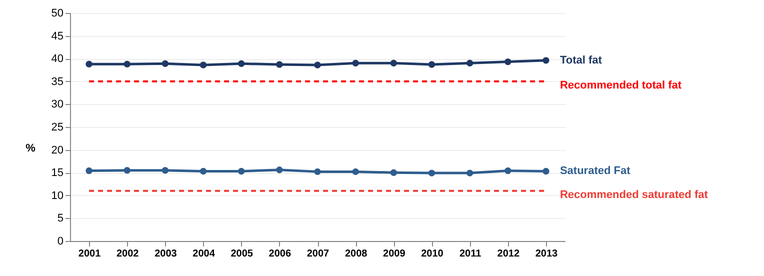 This screenshot has height=276, width=764. I want to click on x-tick-label: 2004, so click(204, 254).